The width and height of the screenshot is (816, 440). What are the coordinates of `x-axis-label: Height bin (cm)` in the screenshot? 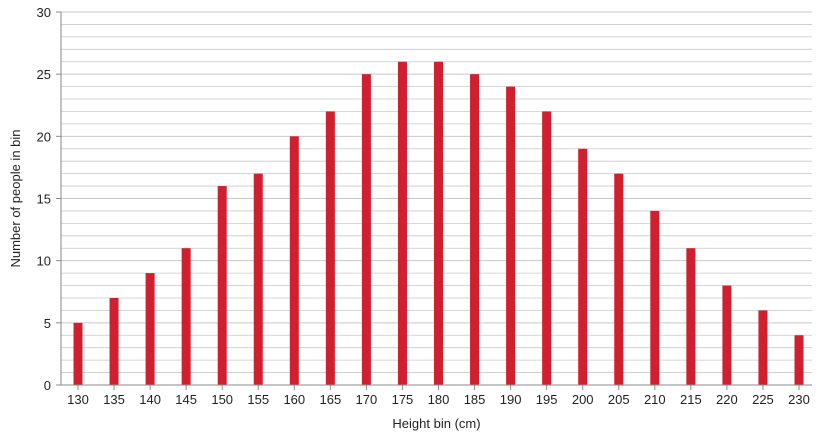 It's located at (436, 423).